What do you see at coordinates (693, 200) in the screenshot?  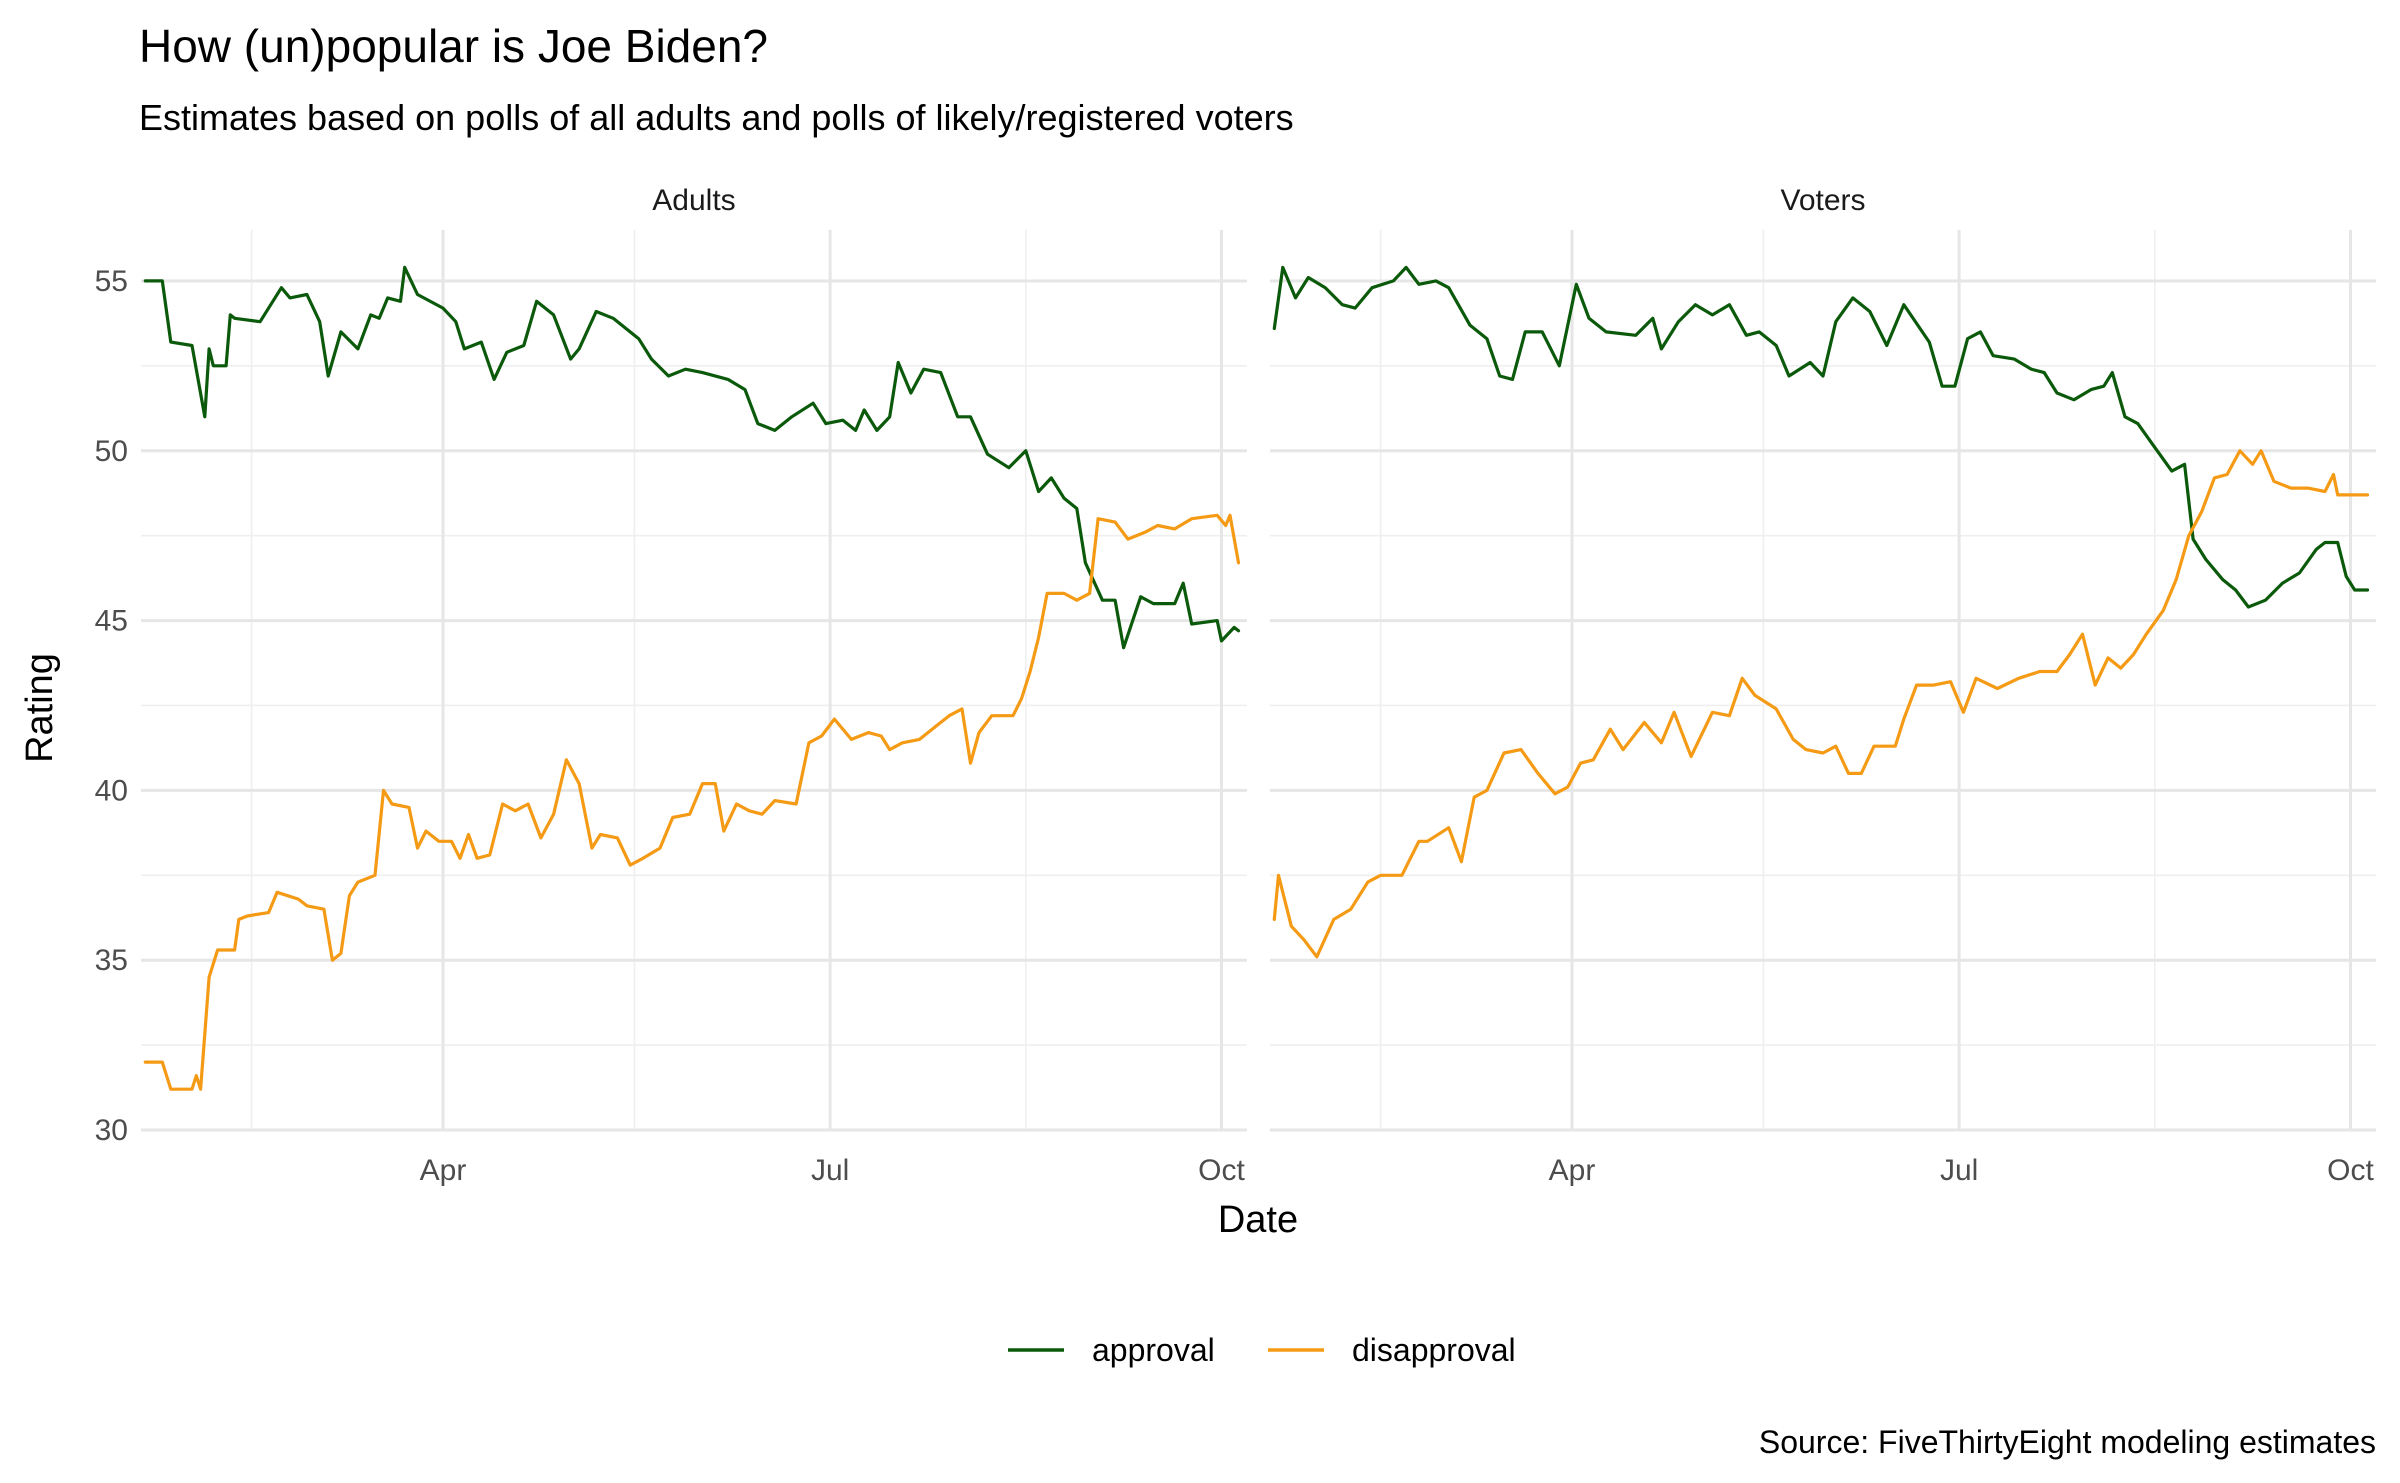 I see `panel-label: Adults` at bounding box center [693, 200].